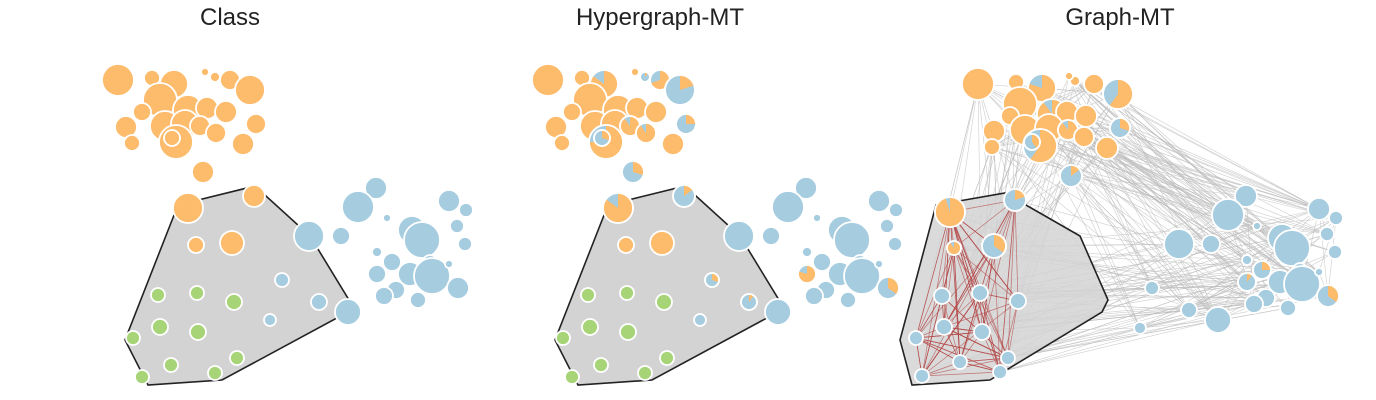 The image size is (1376, 400). What do you see at coordinates (964, 148) in the screenshot?
I see `graph-edge` at bounding box center [964, 148].